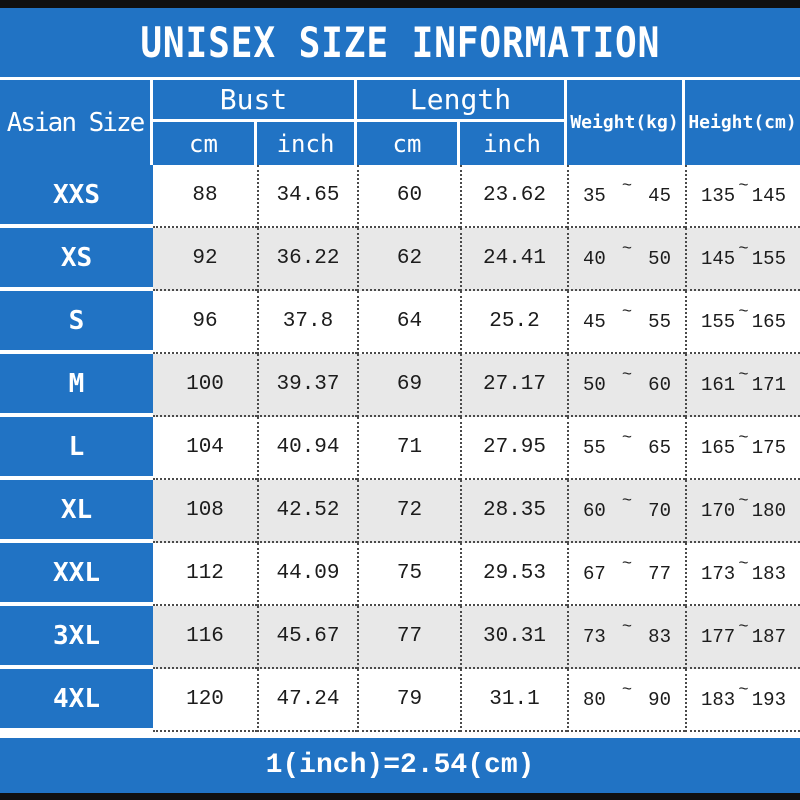 This screenshot has height=800, width=800. I want to click on bust-cm-cell: 120, so click(205, 700).